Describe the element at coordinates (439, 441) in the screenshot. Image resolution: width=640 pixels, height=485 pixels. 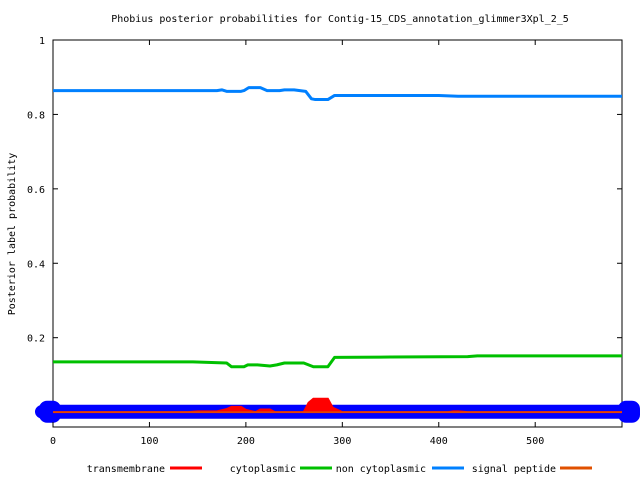
I see `x-tick-label: 400` at that location.